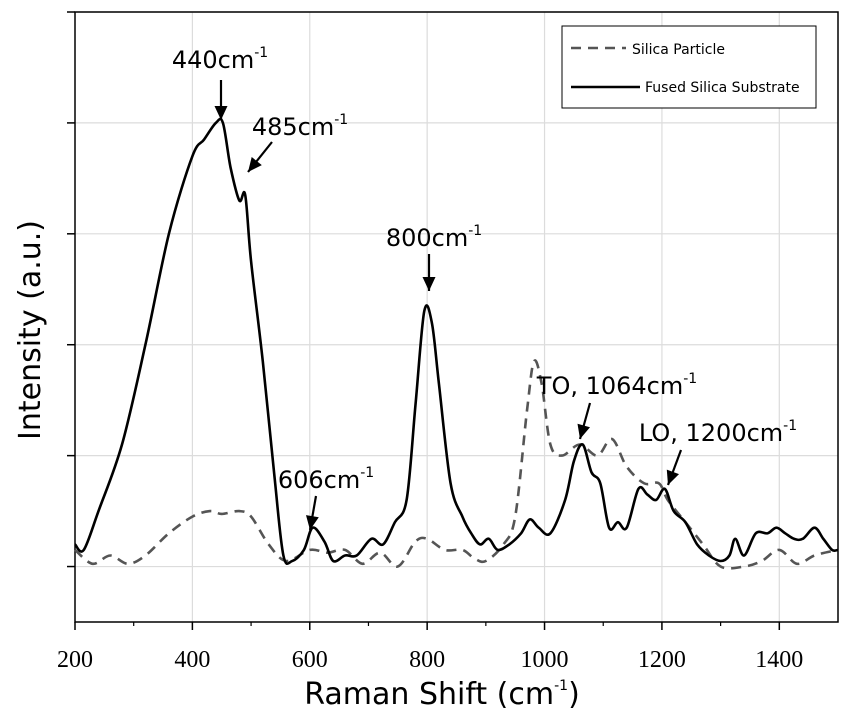 The height and width of the screenshot is (726, 849). I want to click on x-axis-ticks: 200 400 600 800 1000 1200 1400, so click(430, 647).